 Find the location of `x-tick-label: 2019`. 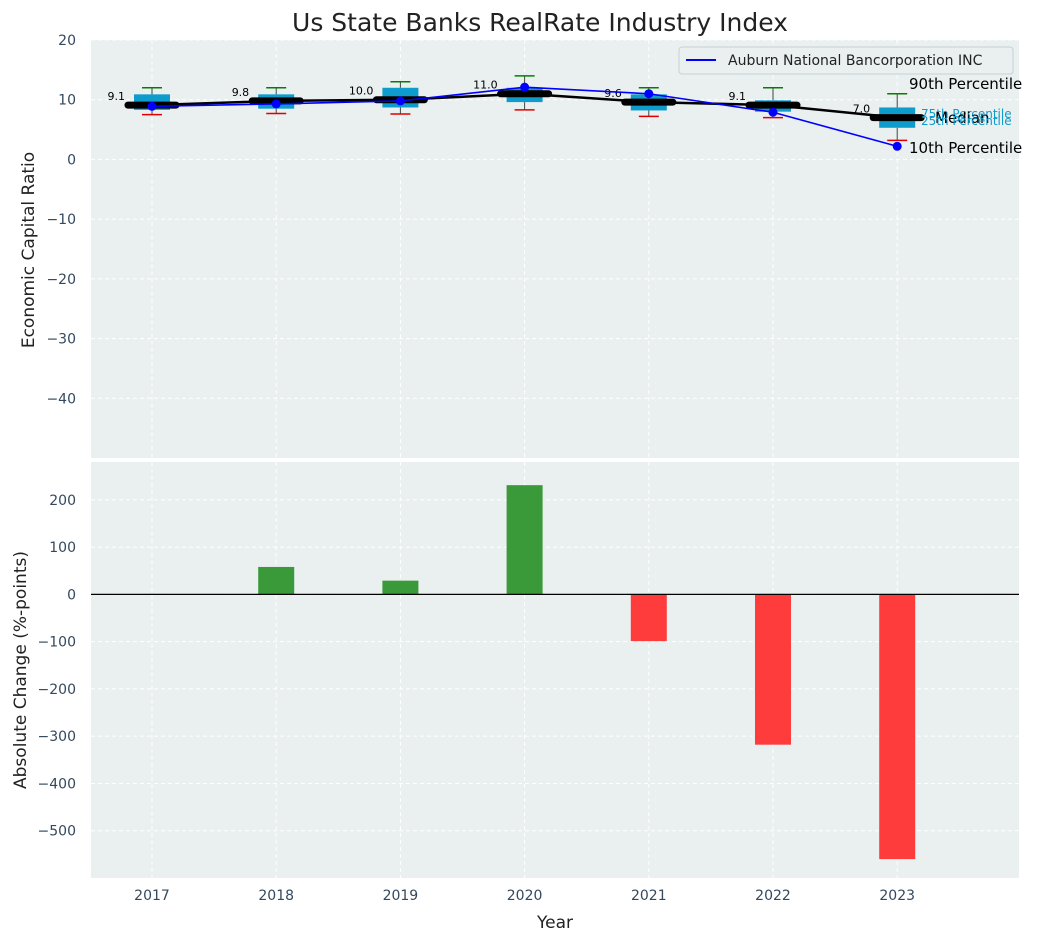

x-tick-label: 2019 is located at coordinates (401, 896).